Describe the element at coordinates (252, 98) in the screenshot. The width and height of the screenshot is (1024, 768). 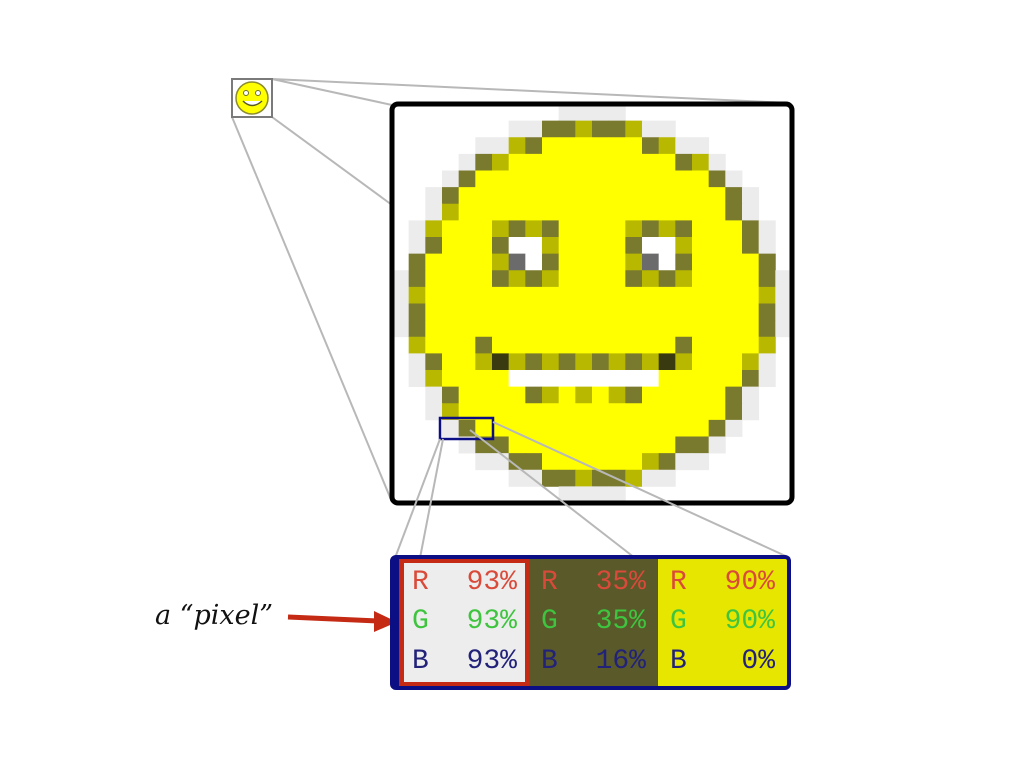
I see `thumbnail-smiley` at that location.